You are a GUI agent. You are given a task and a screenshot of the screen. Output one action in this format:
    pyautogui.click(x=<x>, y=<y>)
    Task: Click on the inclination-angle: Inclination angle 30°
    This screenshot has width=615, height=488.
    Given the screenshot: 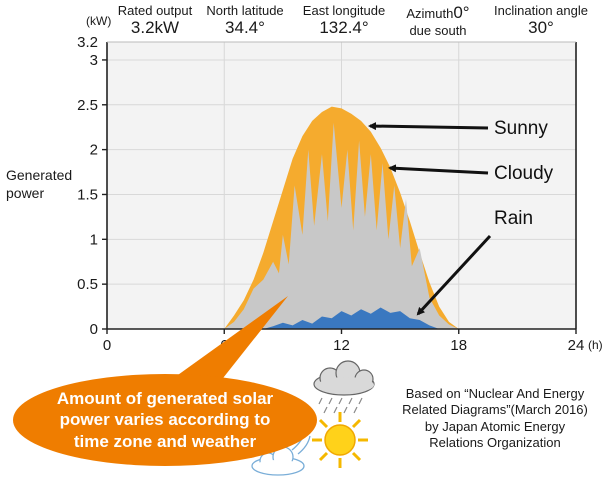 What is the action you would take?
    pyautogui.click(x=541, y=20)
    